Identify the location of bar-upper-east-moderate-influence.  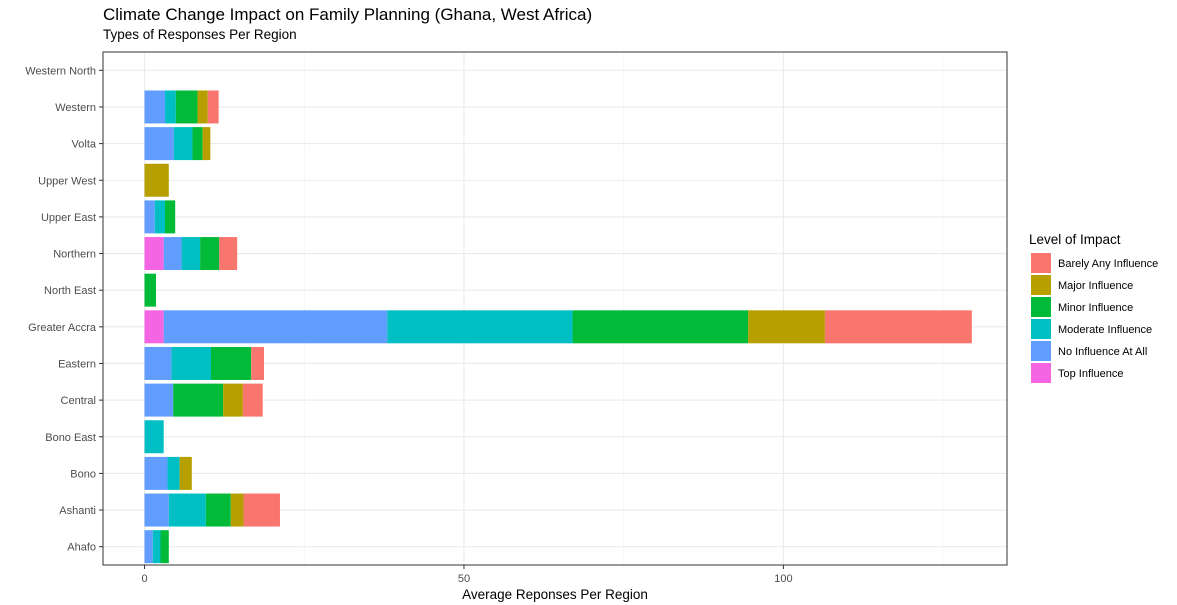
(159, 217).